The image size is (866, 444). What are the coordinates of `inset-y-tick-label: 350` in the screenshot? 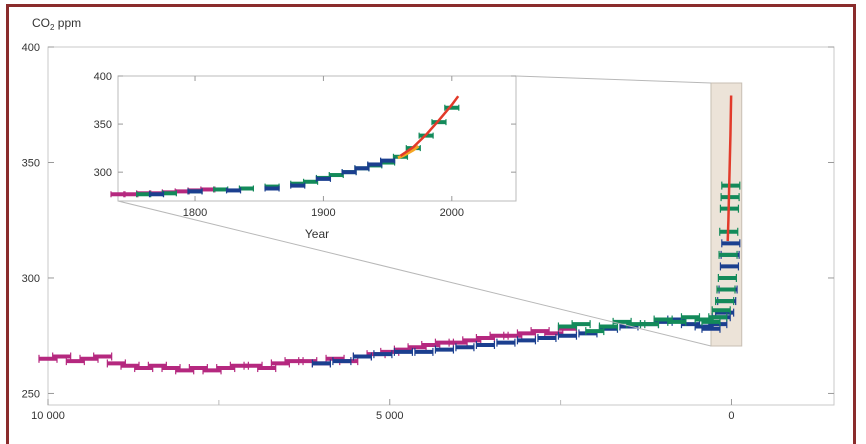 It's located at (103, 125).